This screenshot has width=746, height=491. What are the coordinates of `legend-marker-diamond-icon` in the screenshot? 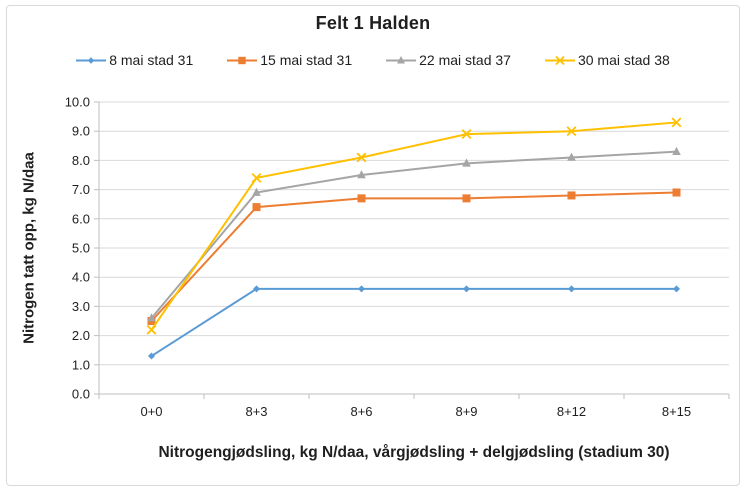 It's located at (91, 60).